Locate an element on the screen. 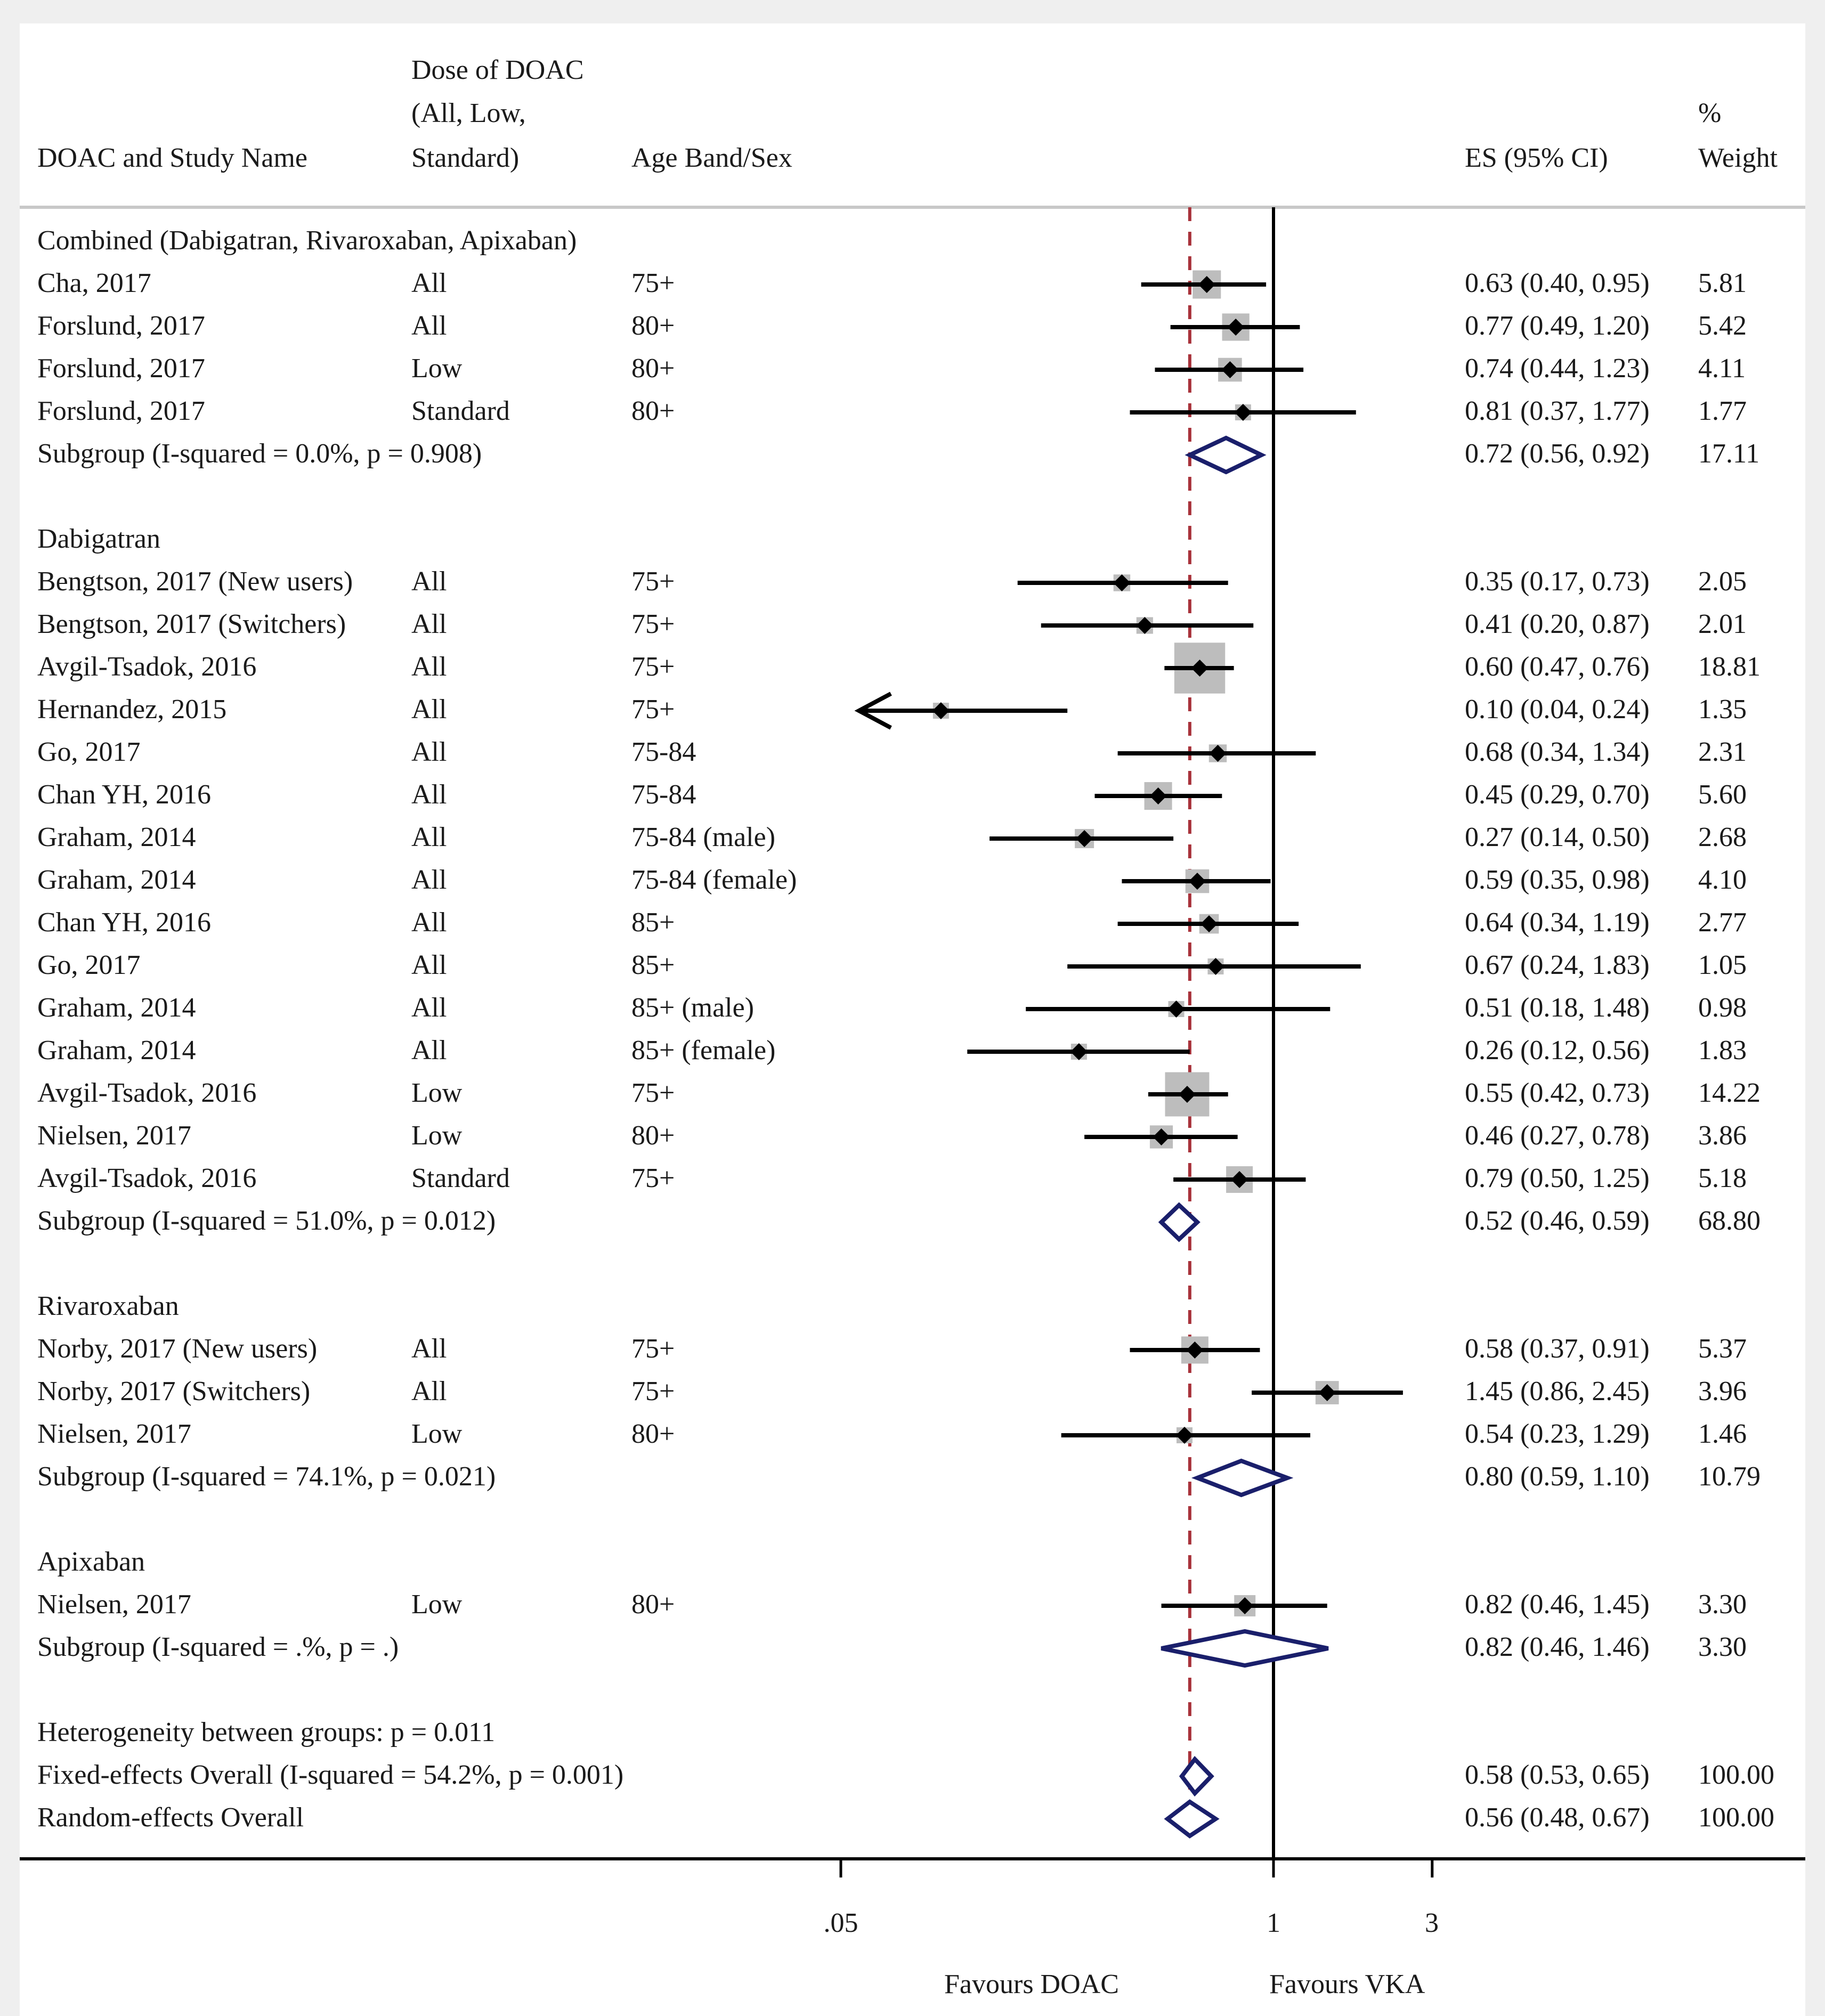 The height and width of the screenshot is (2016, 1825). es-ci-value: 0.51 (0.18, 1.48) is located at coordinates (1557, 1008).